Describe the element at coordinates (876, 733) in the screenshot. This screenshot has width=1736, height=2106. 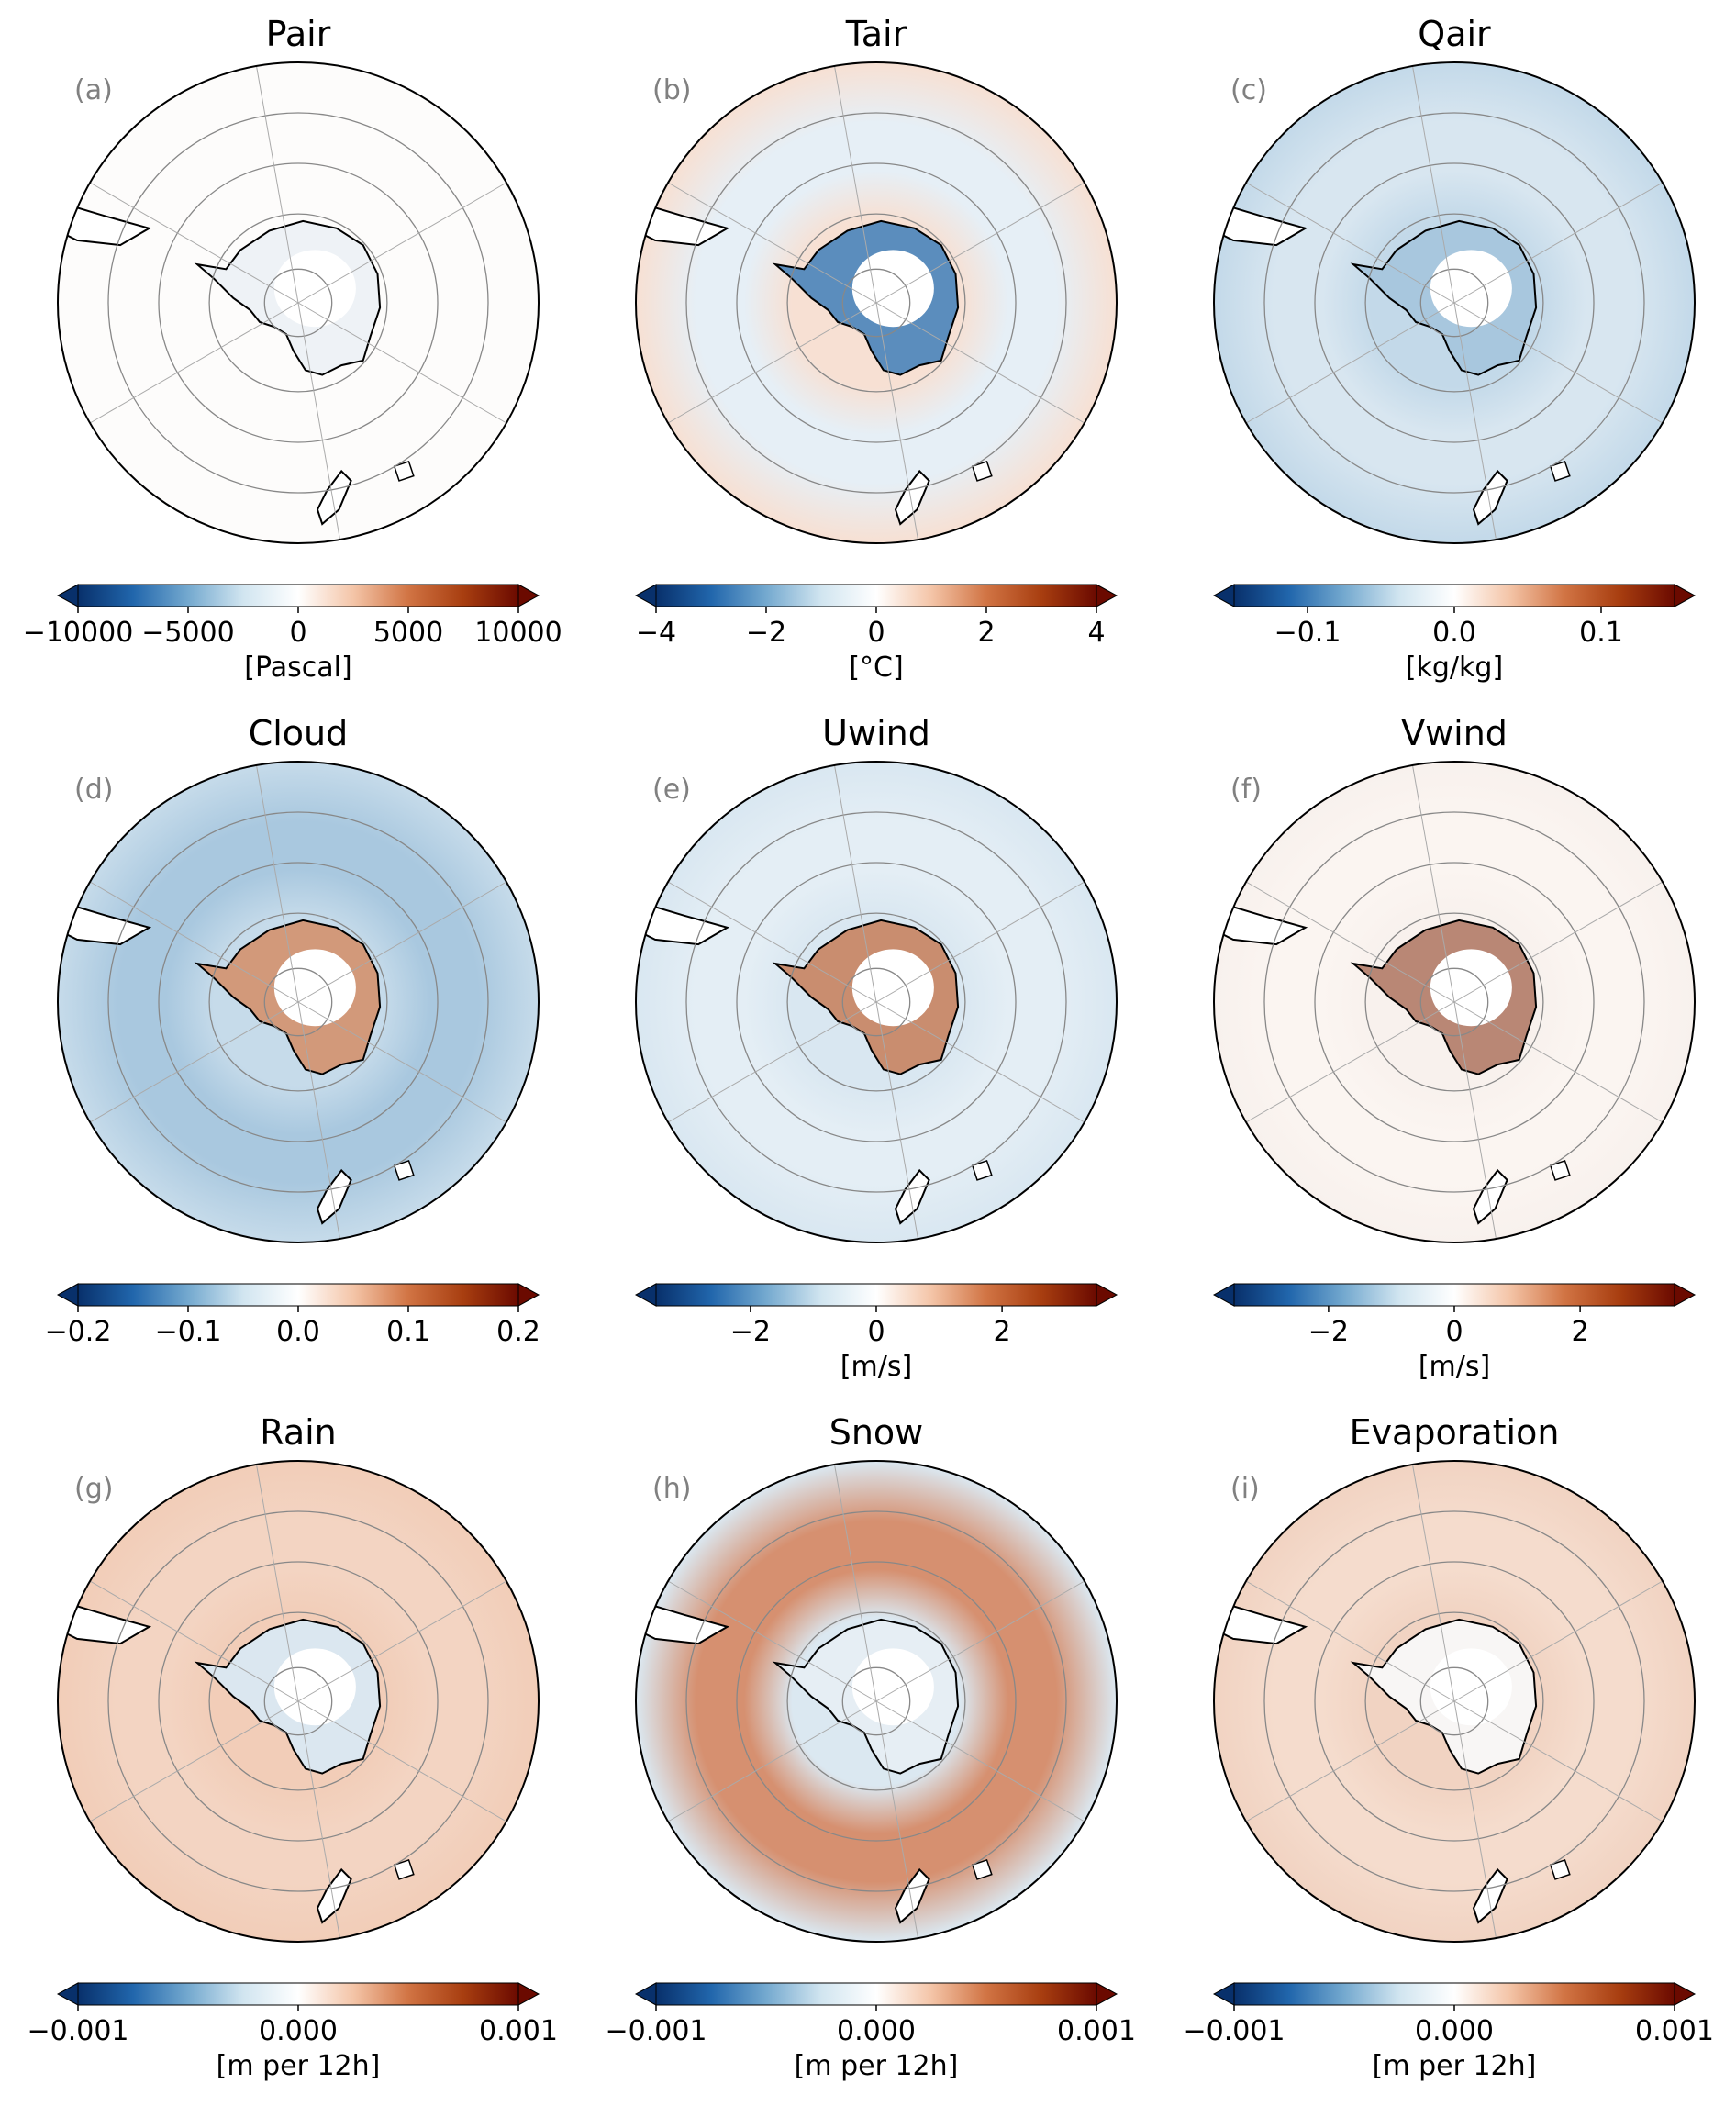
I see `panel-title: Uwind` at that location.